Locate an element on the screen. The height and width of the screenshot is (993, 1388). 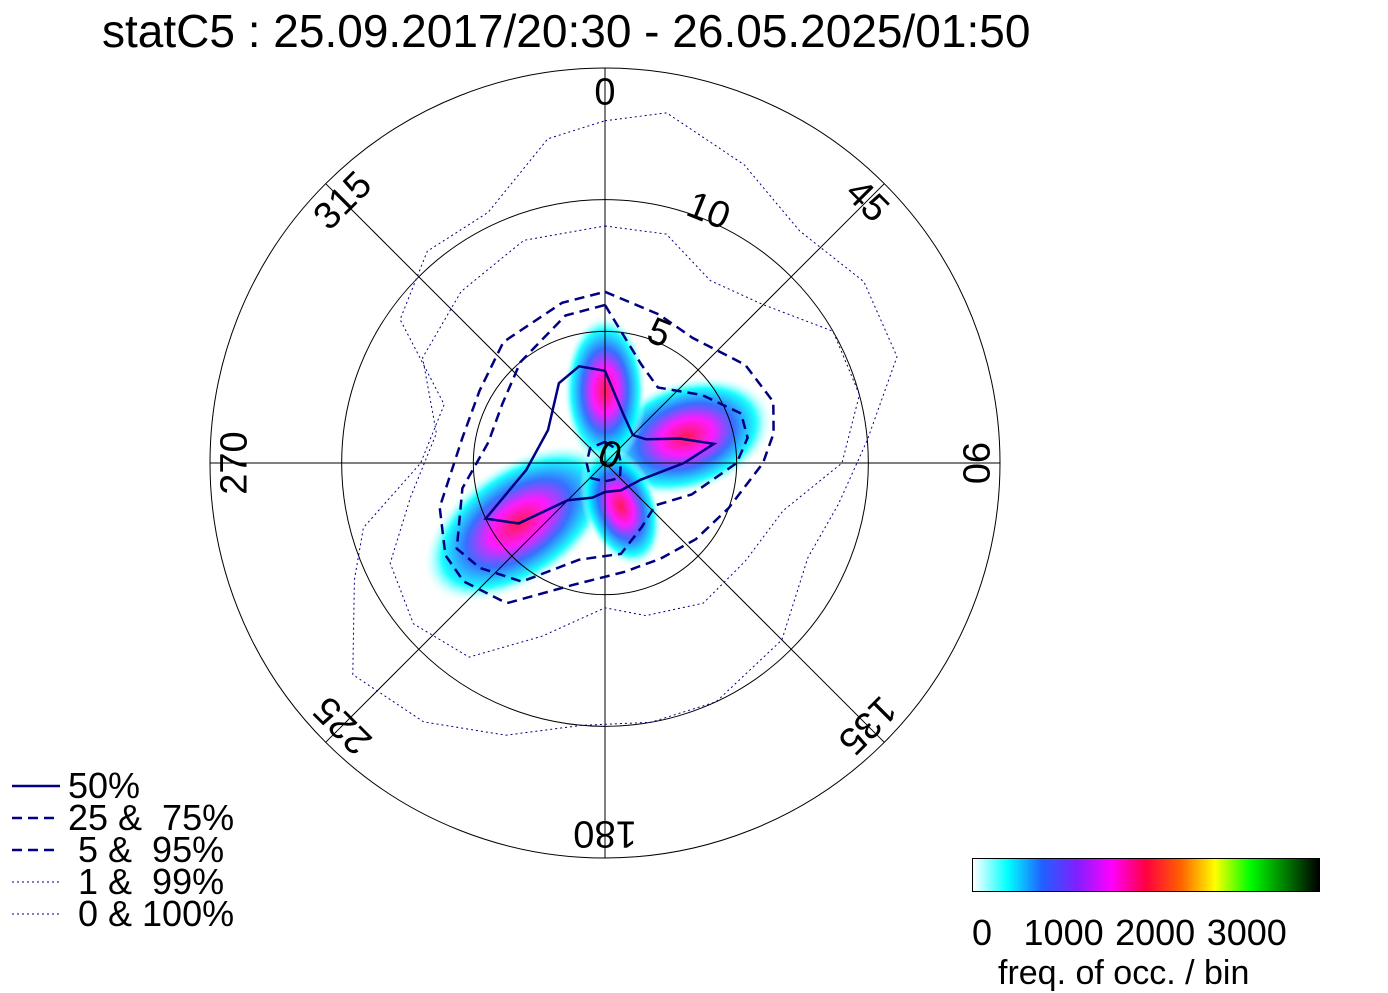
direction-label-270: 270 is located at coordinates (234, 462).